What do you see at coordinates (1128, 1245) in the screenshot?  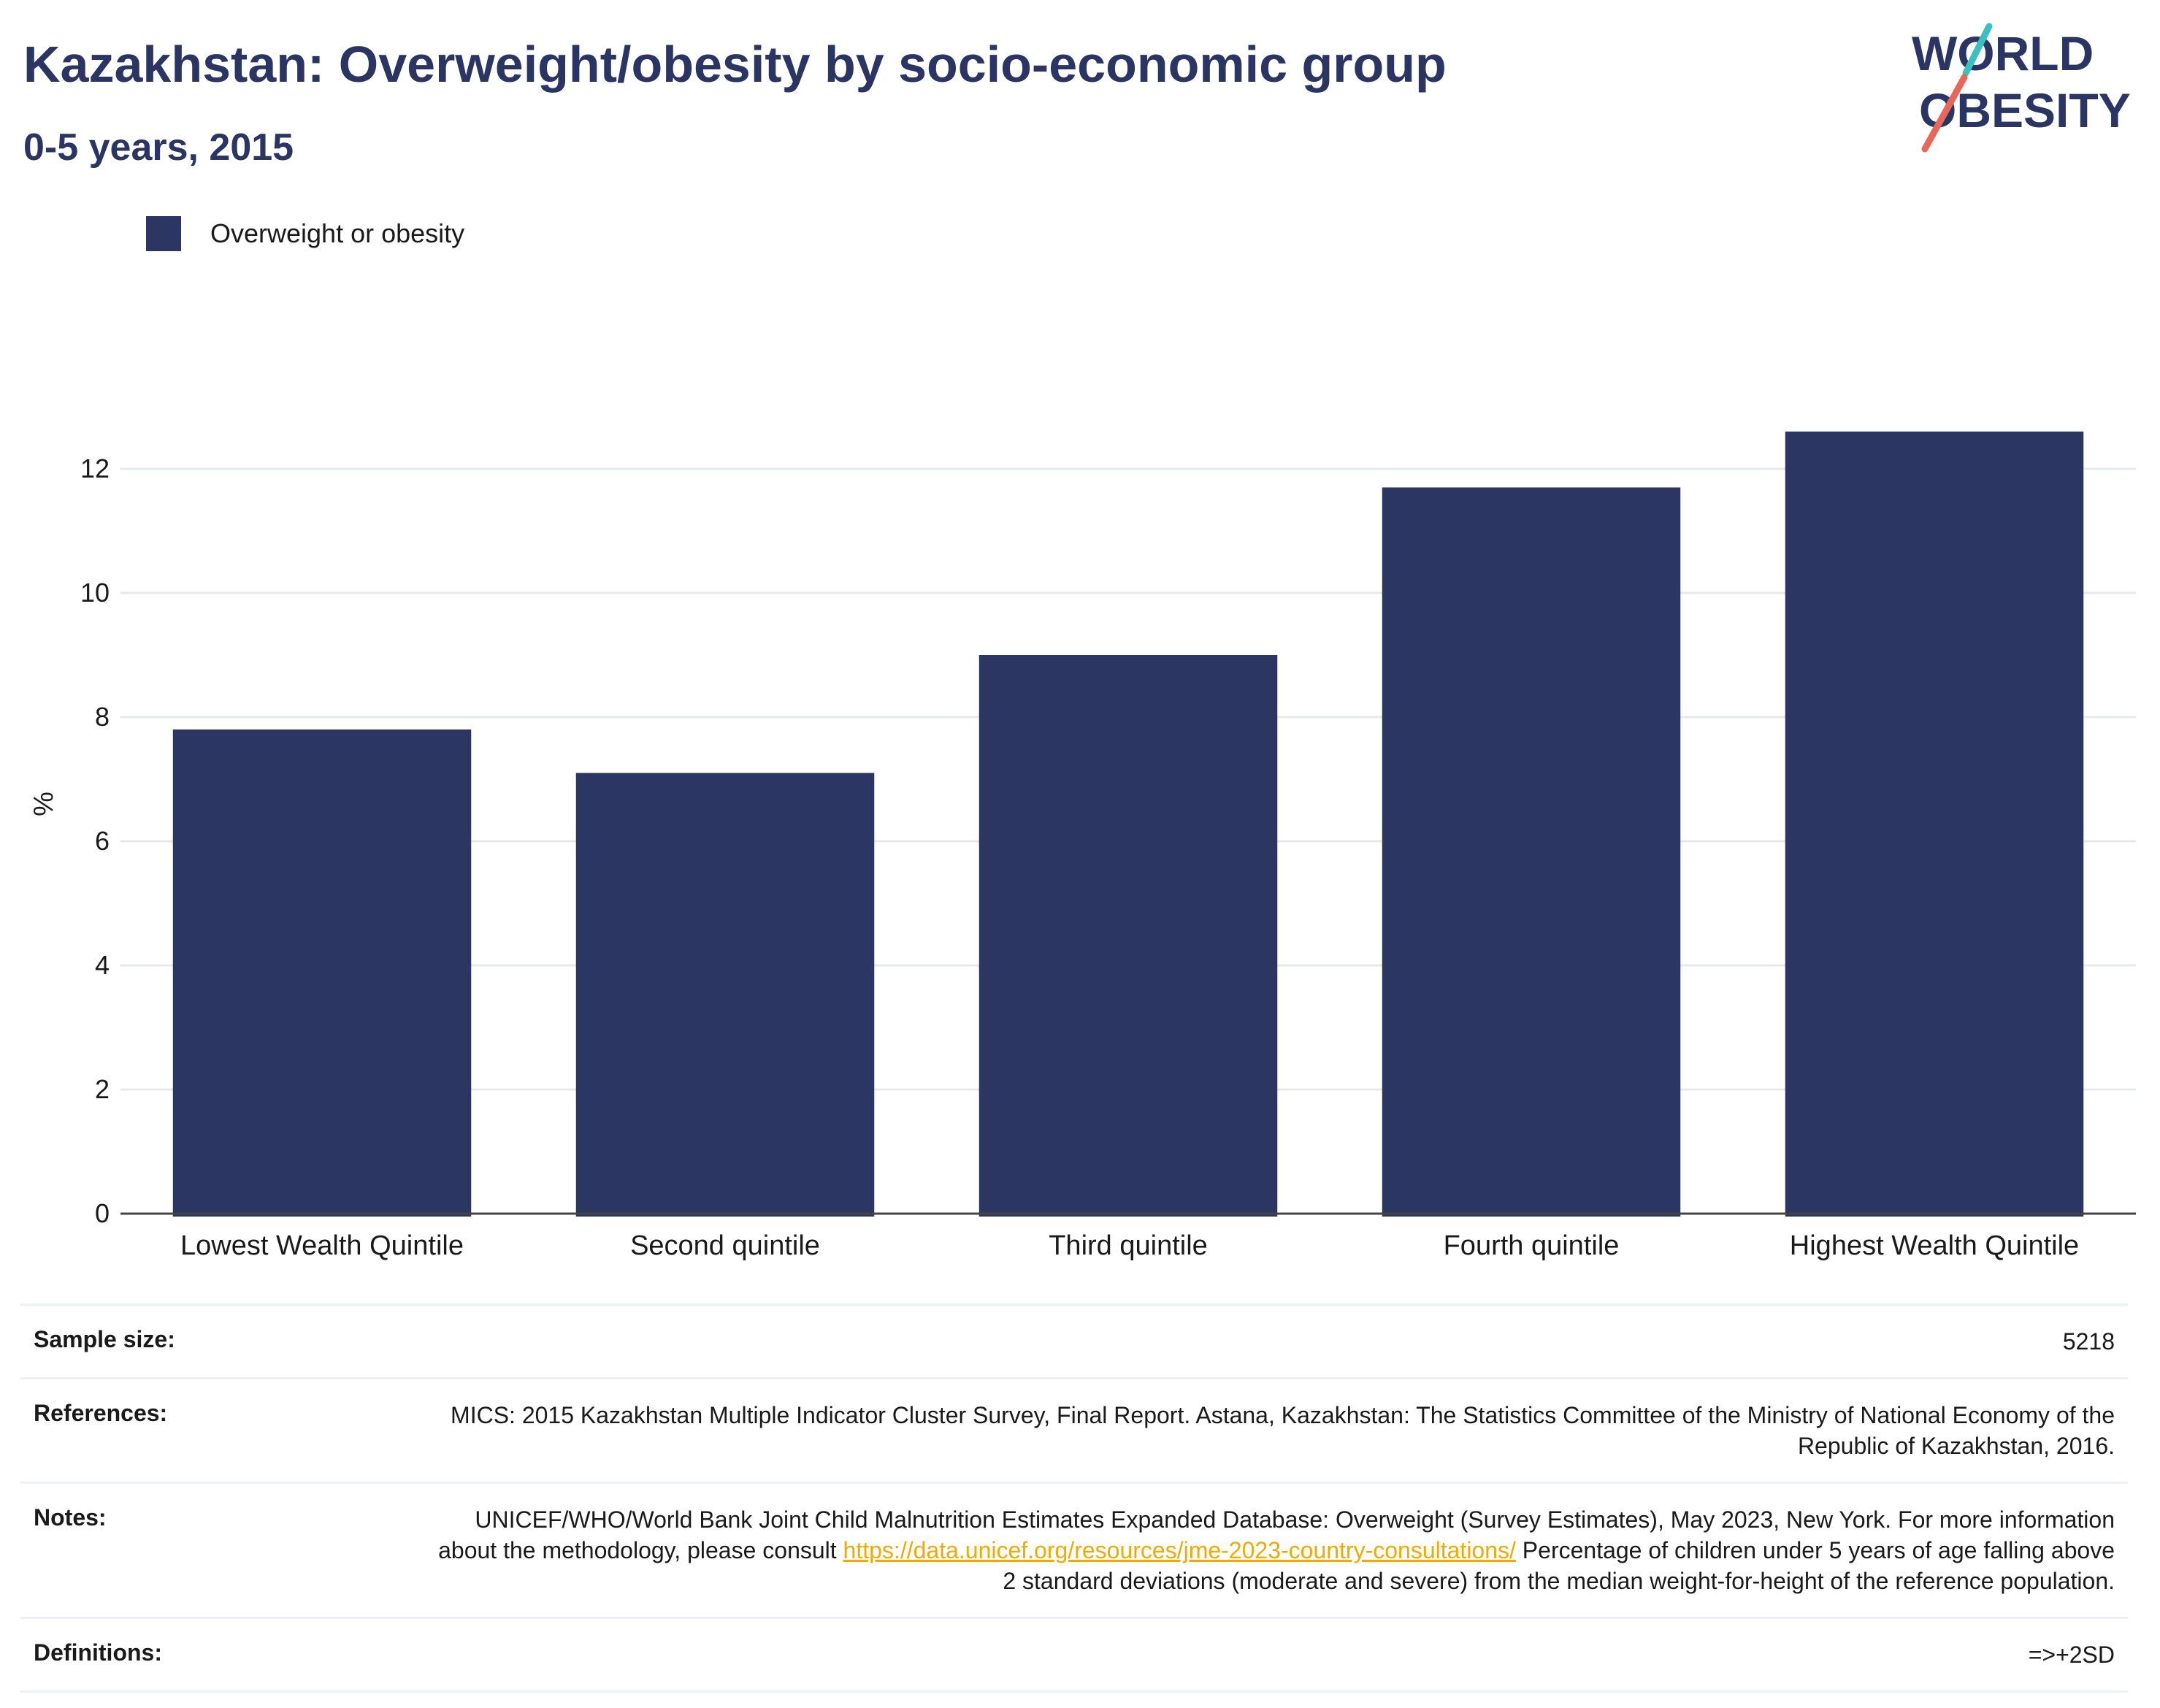 I see `x-tick-label: Third quintile` at bounding box center [1128, 1245].